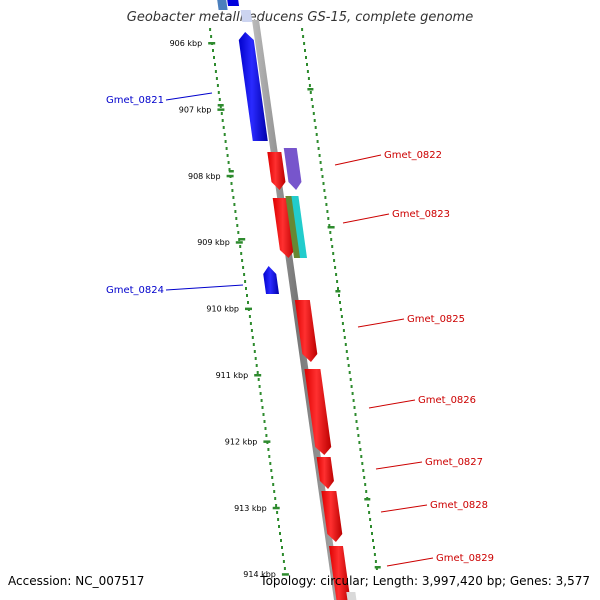 The width and height of the screenshot is (600, 600). Describe the element at coordinates (465, 558) in the screenshot. I see `gene-label-gmet-0829: Gmet_0829` at that location.